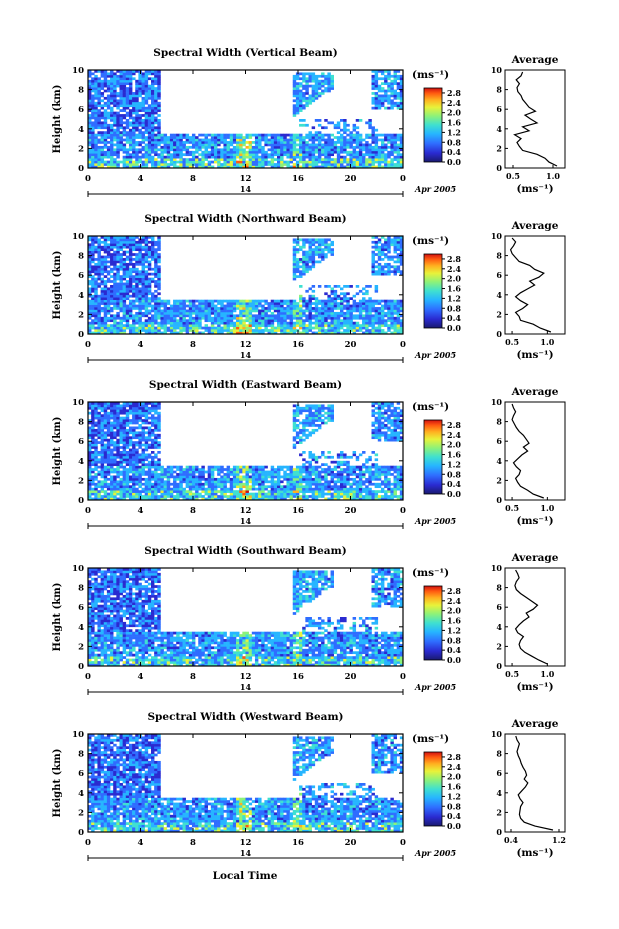 The width and height of the screenshot is (619, 929). I want to click on y-tick-label: 6, so click(81, 110).